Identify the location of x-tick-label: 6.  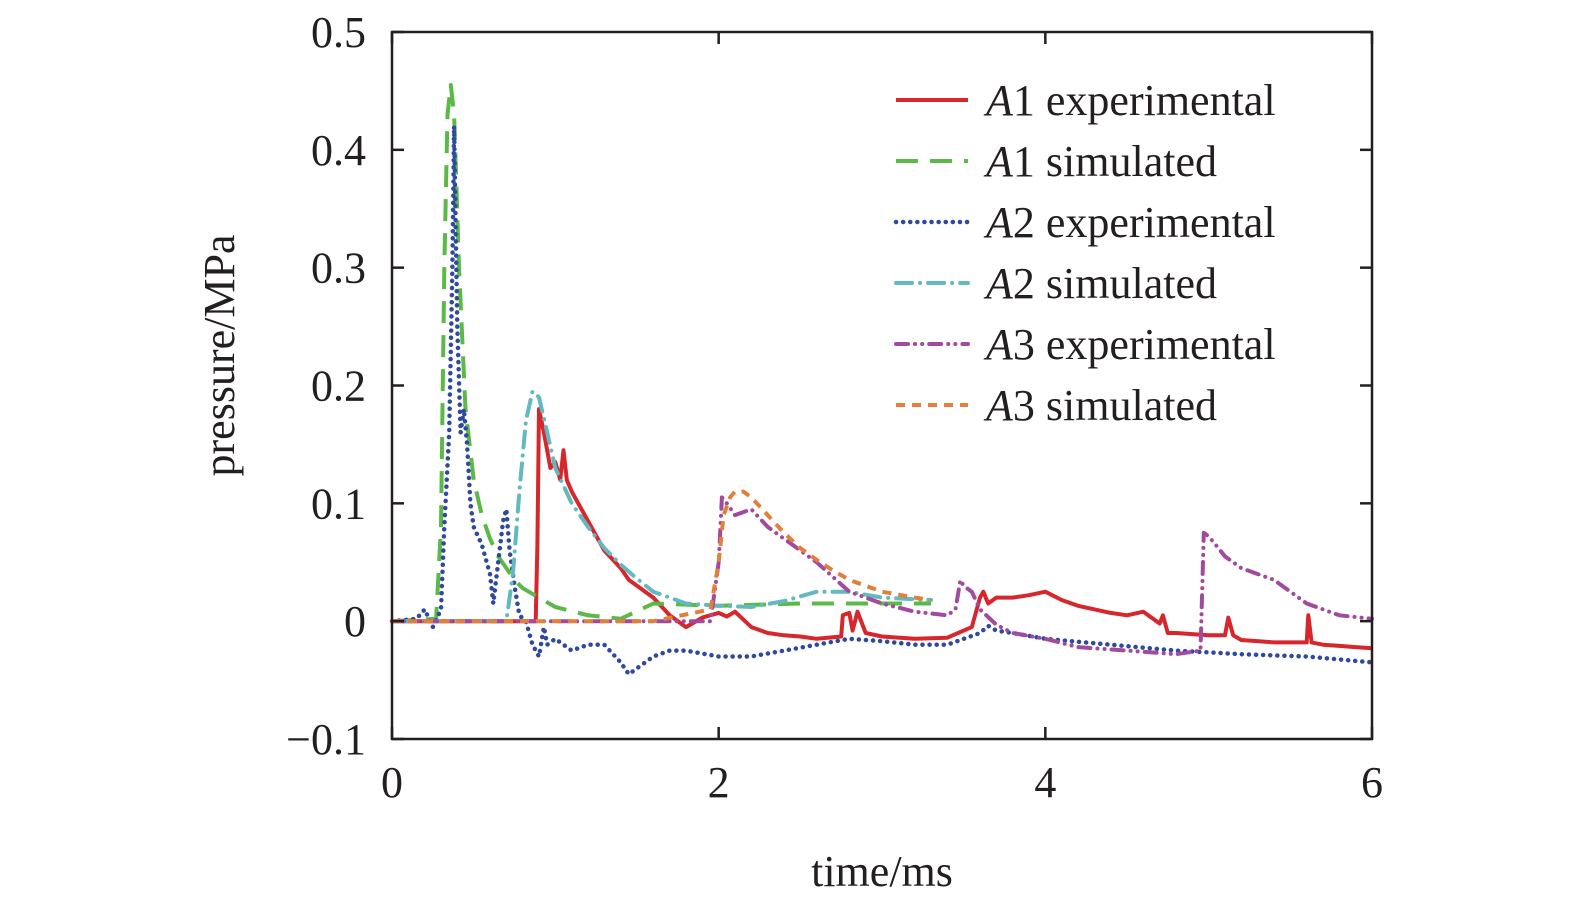
(1372, 782).